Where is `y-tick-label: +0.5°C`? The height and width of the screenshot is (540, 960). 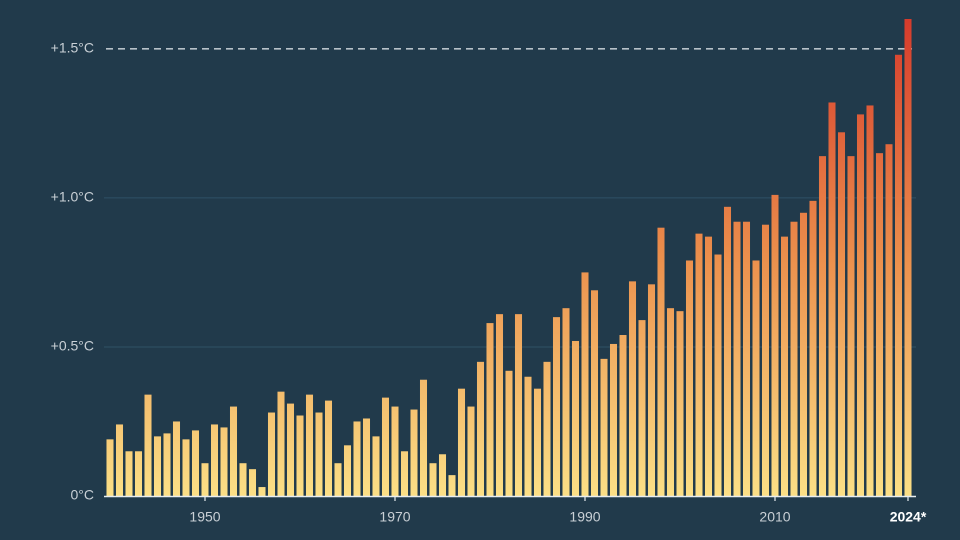 y-tick-label: +0.5°C is located at coordinates (72, 346).